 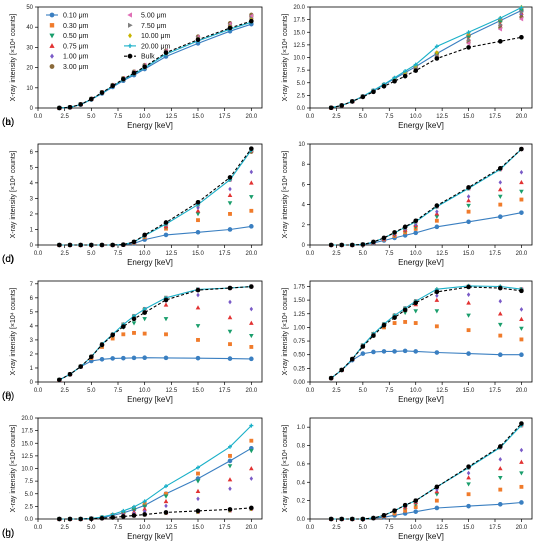 I want to click on y-tick-label: 5.0, so click(x=29, y=495).